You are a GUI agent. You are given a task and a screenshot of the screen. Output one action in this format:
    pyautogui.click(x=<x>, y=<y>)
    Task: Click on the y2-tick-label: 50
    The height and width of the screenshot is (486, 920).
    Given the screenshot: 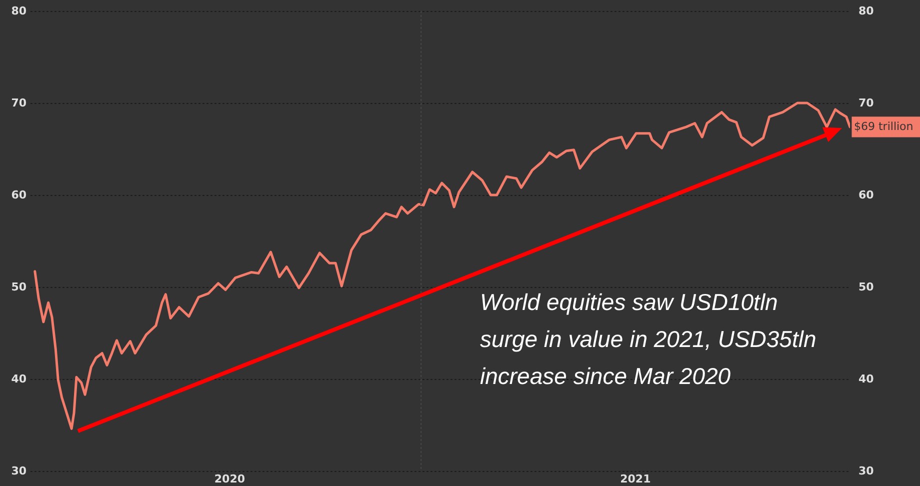 What is the action you would take?
    pyautogui.click(x=866, y=287)
    